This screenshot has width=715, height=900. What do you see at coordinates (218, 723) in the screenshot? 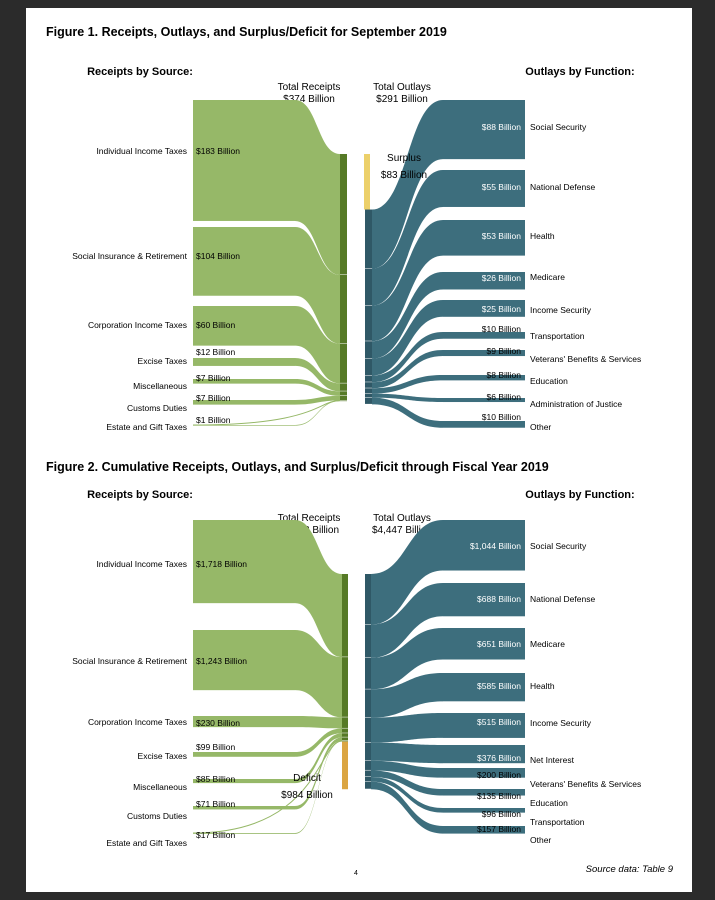
I see `fig2-receipt-value: $230 Billion` at bounding box center [218, 723].